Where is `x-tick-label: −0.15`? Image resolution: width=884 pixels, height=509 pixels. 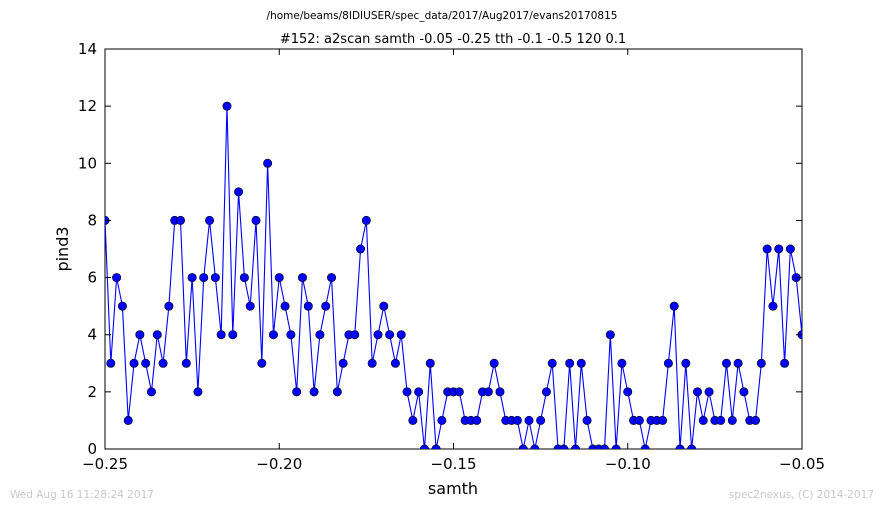 x-tick-label: −0.15 is located at coordinates (454, 464).